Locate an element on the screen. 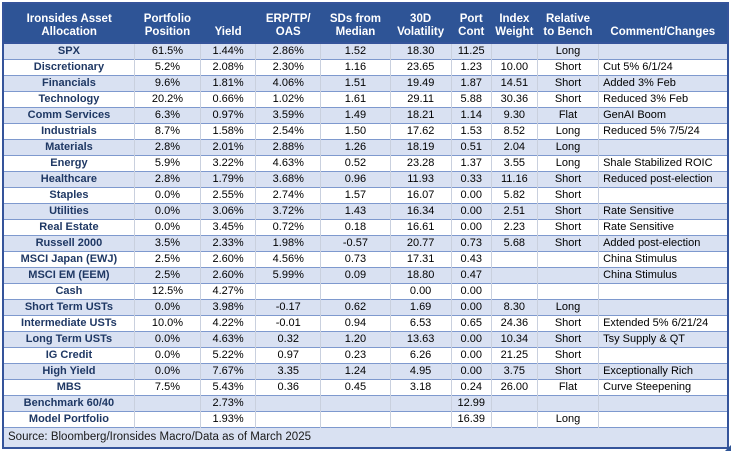 The height and width of the screenshot is (470, 733). cell-comment: Reduced 3% Feb is located at coordinates (663, 99).